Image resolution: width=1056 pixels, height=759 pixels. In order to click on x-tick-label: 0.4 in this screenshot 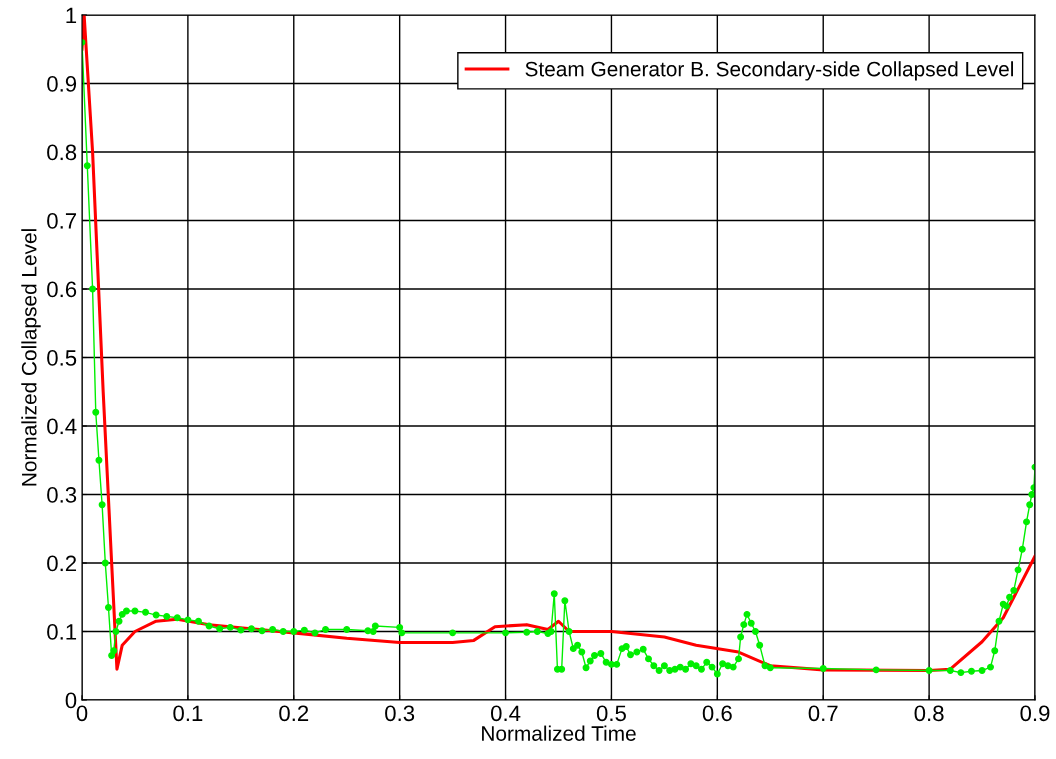, I will do `click(505, 713)`.